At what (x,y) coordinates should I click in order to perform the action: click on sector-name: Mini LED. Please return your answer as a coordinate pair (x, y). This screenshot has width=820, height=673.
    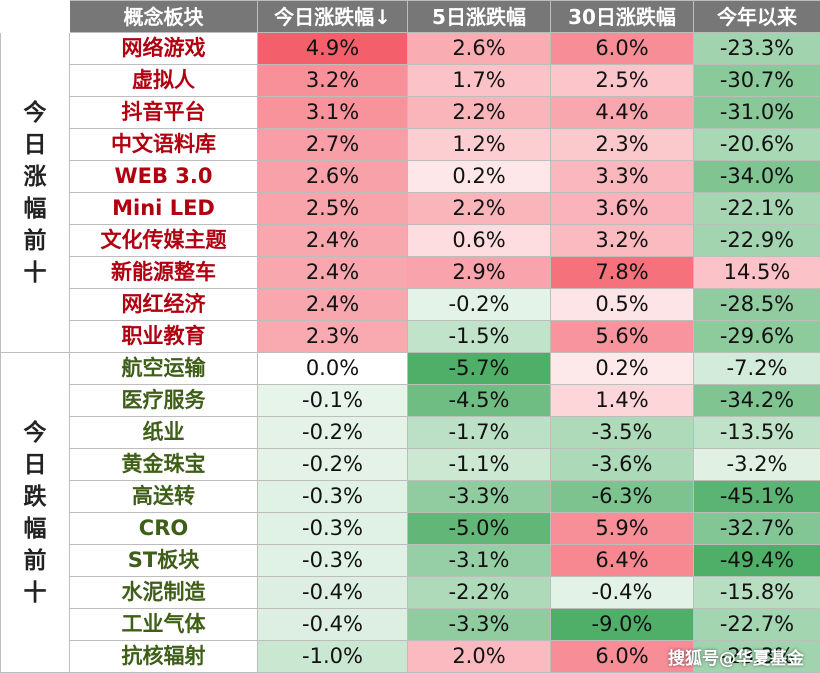
    Looking at the image, I should click on (163, 208).